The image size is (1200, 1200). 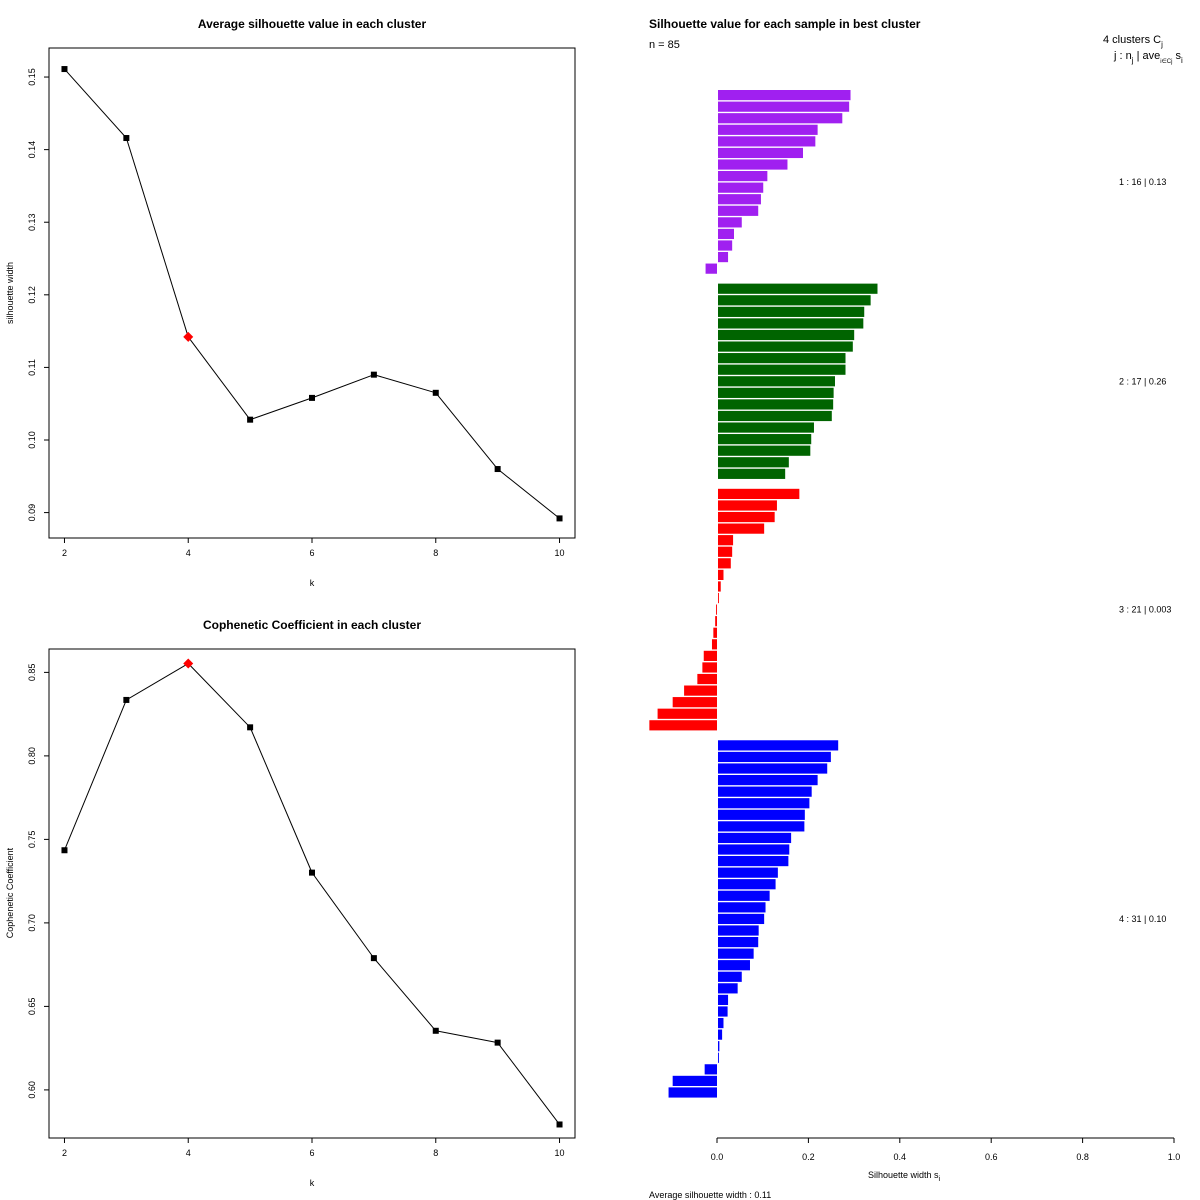 What do you see at coordinates (32, 673) in the screenshot?
I see `y-tick-label: 0.85` at bounding box center [32, 673].